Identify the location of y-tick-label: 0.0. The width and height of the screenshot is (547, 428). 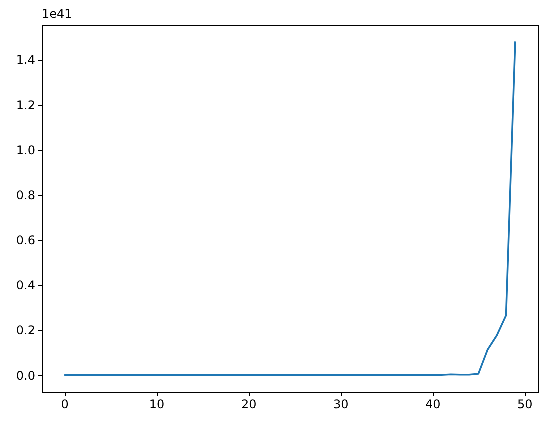
(26, 375).